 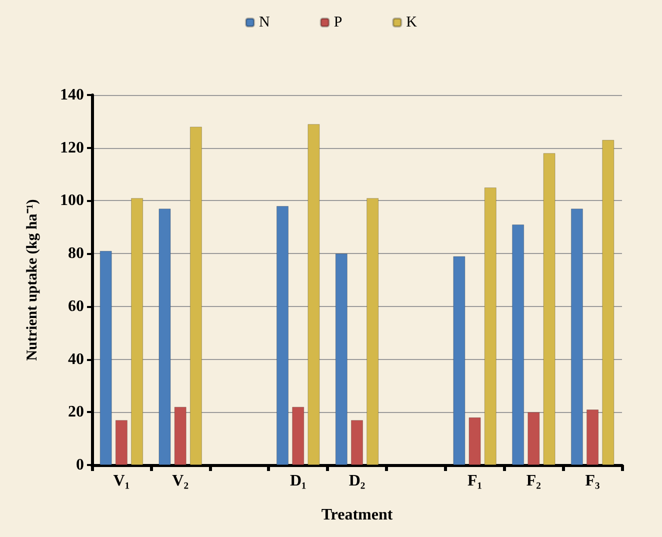 What do you see at coordinates (72, 147) in the screenshot?
I see `y-tick-label: 120` at bounding box center [72, 147].